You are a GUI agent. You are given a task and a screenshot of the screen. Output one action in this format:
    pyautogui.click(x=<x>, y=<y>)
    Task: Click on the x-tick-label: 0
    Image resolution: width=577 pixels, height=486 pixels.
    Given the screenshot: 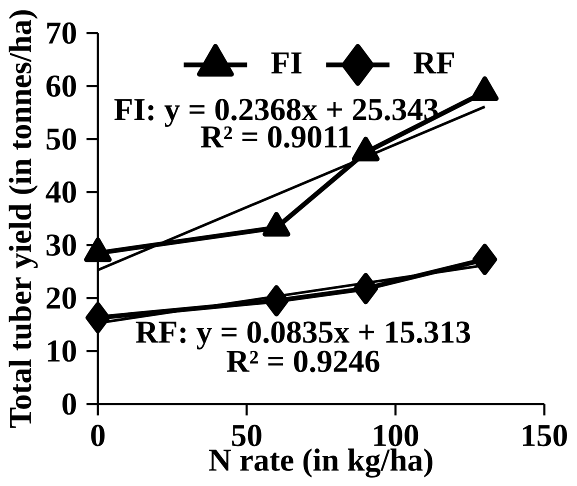 What is the action you would take?
    pyautogui.click(x=98, y=435)
    